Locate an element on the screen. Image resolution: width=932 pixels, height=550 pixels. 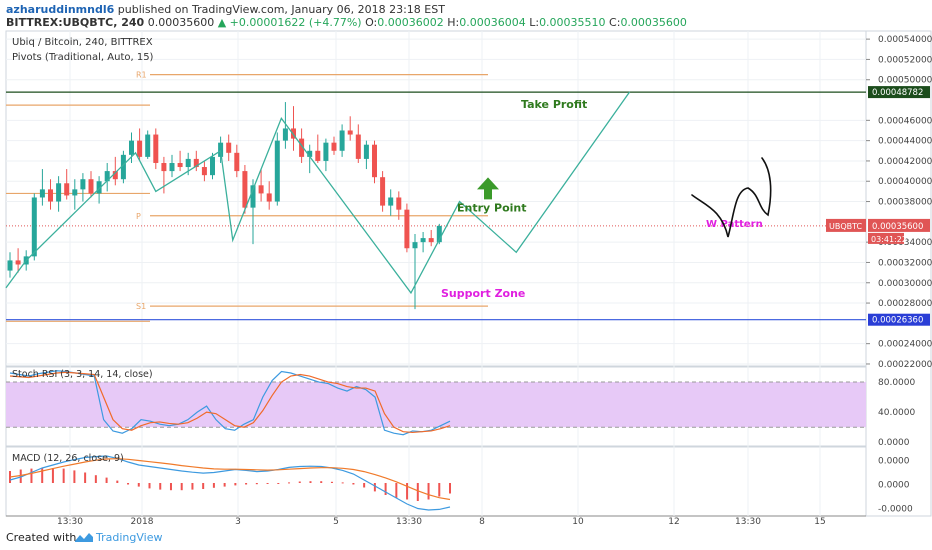
price-axis is located at coordinates (898, 273).